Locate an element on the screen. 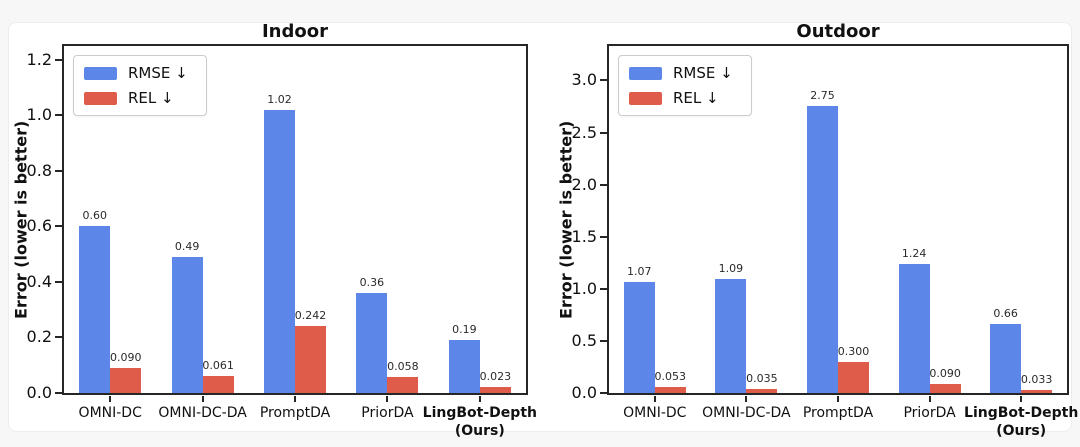  rel-bar: 0.058 is located at coordinates (403, 376).